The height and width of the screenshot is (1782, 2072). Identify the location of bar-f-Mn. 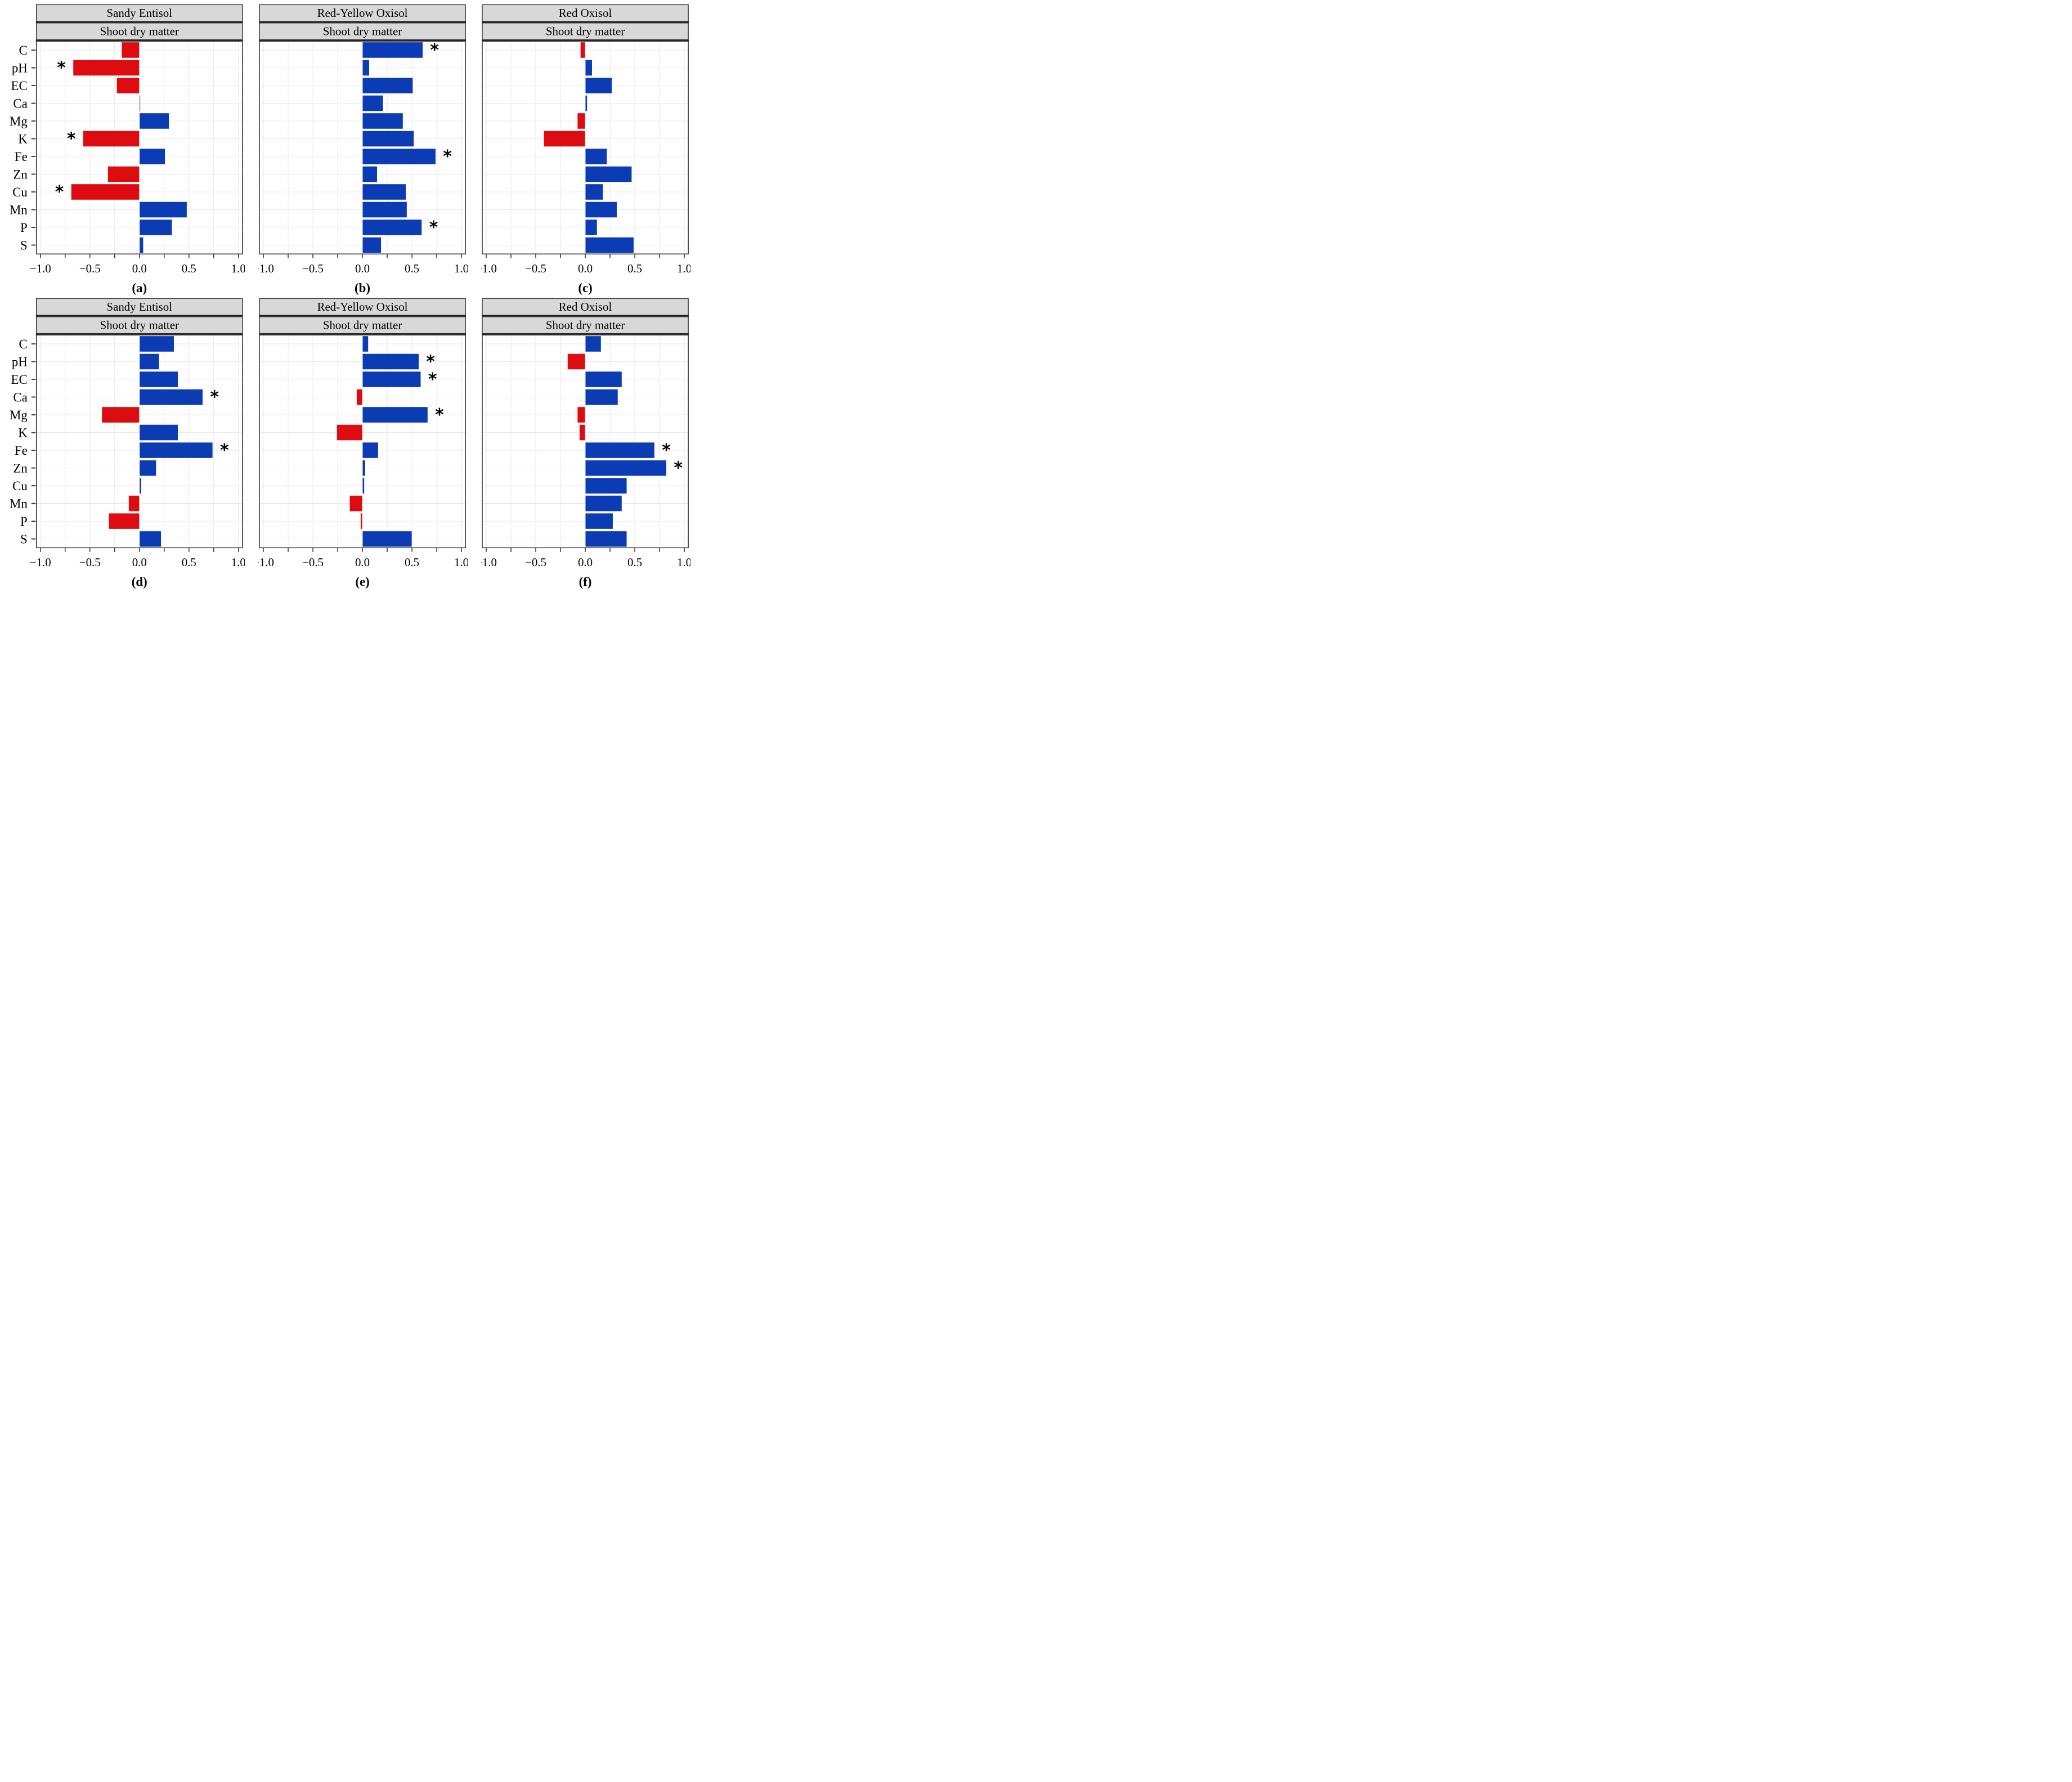
(603, 503).